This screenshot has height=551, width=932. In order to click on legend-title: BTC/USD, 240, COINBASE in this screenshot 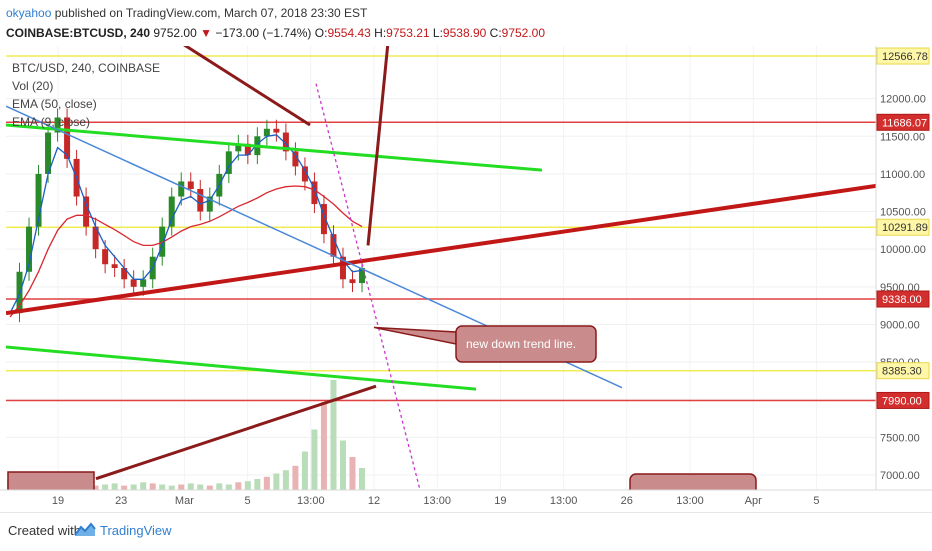, I will do `click(86, 68)`.